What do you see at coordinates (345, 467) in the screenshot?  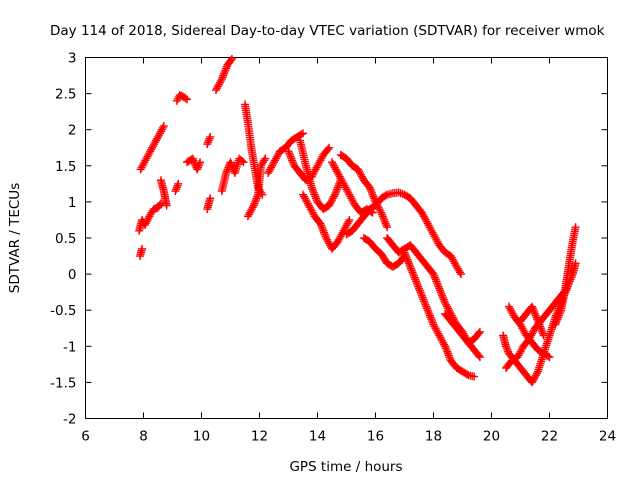 I see `x-axis-label: GPS time / hours` at bounding box center [345, 467].